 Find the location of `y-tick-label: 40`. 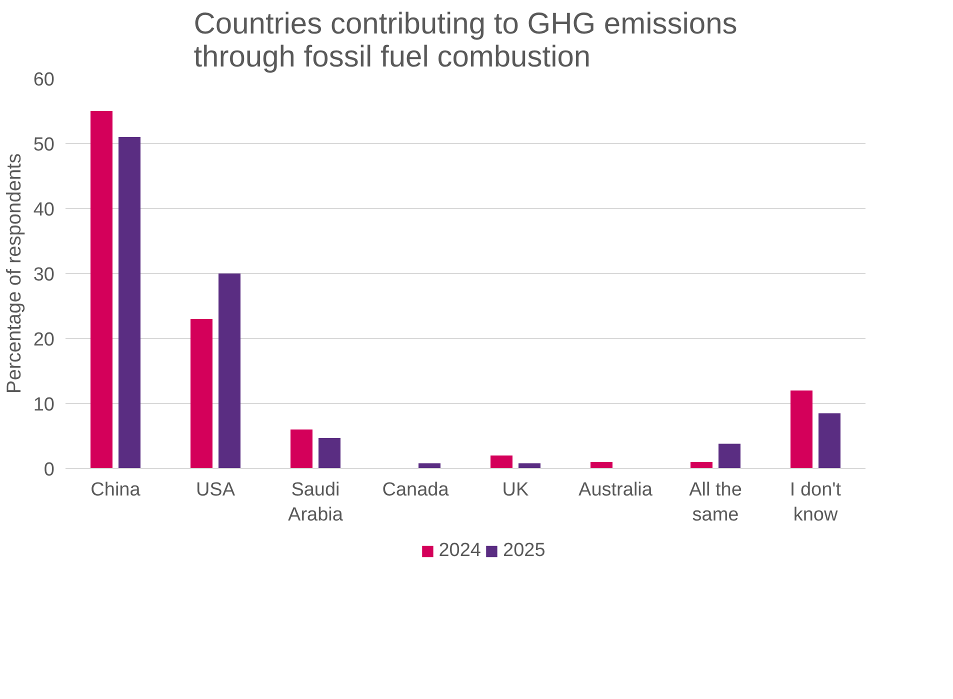

y-tick-label: 40 is located at coordinates (44, 210).